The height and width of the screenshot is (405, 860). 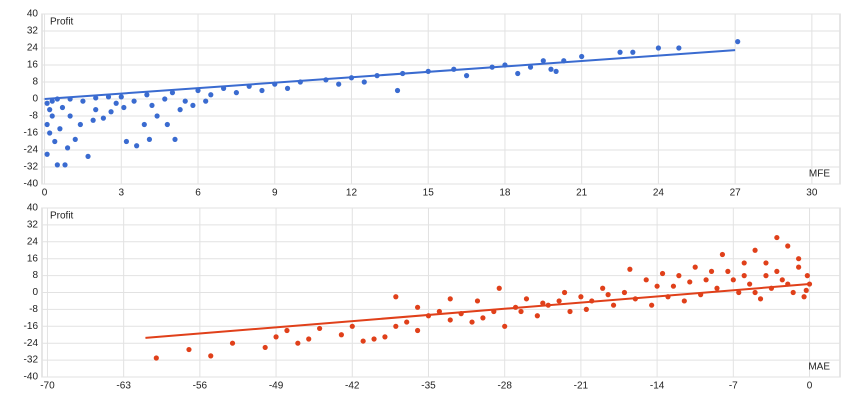 I want to click on x-tick-label: 18, so click(x=505, y=193).